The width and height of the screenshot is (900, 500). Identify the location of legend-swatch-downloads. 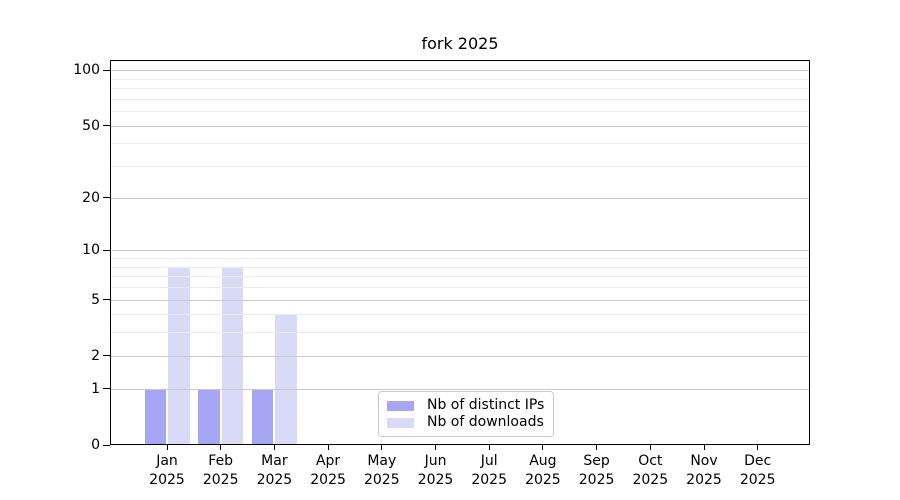
(400, 422).